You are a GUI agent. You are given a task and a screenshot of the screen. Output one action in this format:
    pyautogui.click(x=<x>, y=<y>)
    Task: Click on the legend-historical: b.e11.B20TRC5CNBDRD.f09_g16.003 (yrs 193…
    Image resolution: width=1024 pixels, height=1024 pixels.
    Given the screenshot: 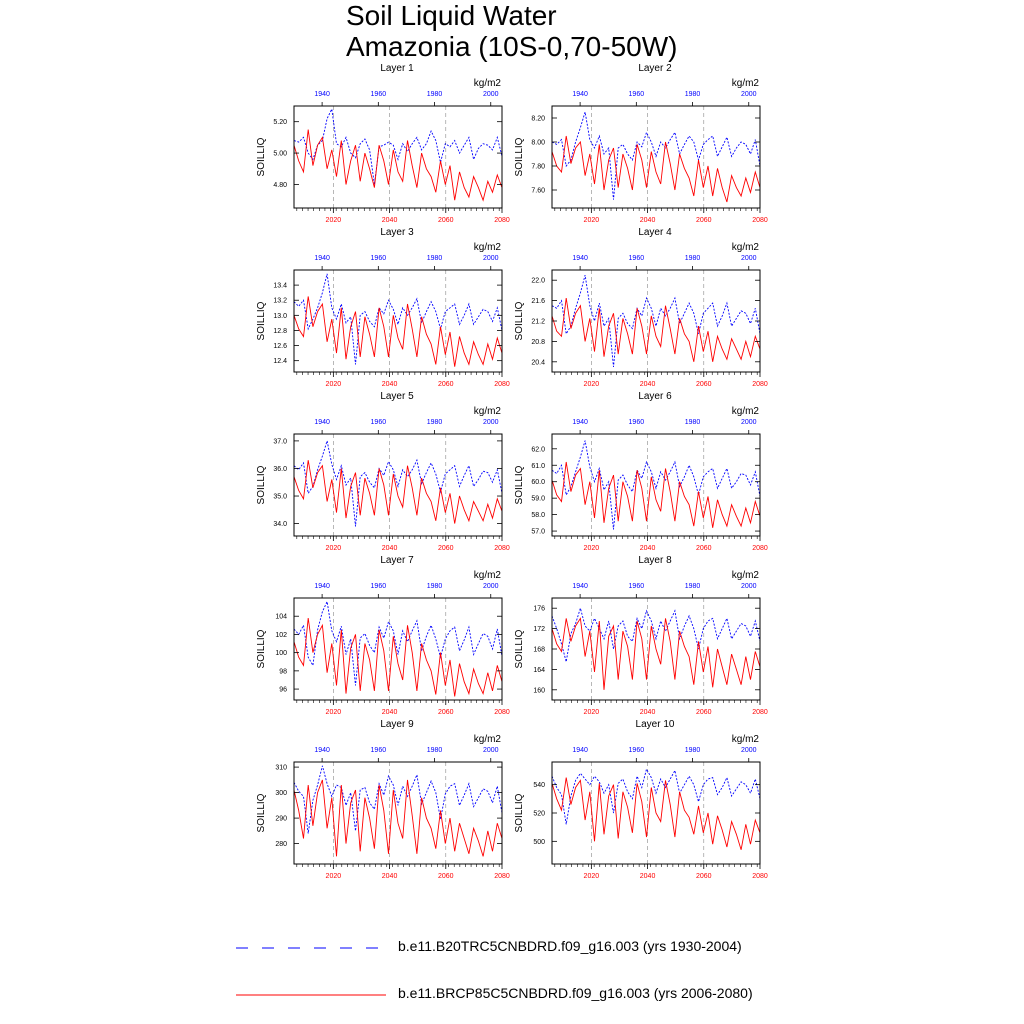 What is the action you would take?
    pyautogui.click(x=516, y=948)
    